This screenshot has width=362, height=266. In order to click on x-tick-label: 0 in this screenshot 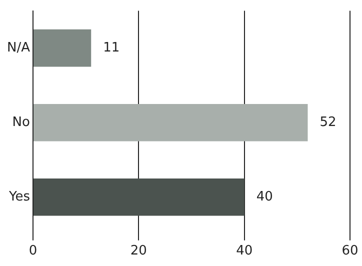, I will do `click(33, 251)`.